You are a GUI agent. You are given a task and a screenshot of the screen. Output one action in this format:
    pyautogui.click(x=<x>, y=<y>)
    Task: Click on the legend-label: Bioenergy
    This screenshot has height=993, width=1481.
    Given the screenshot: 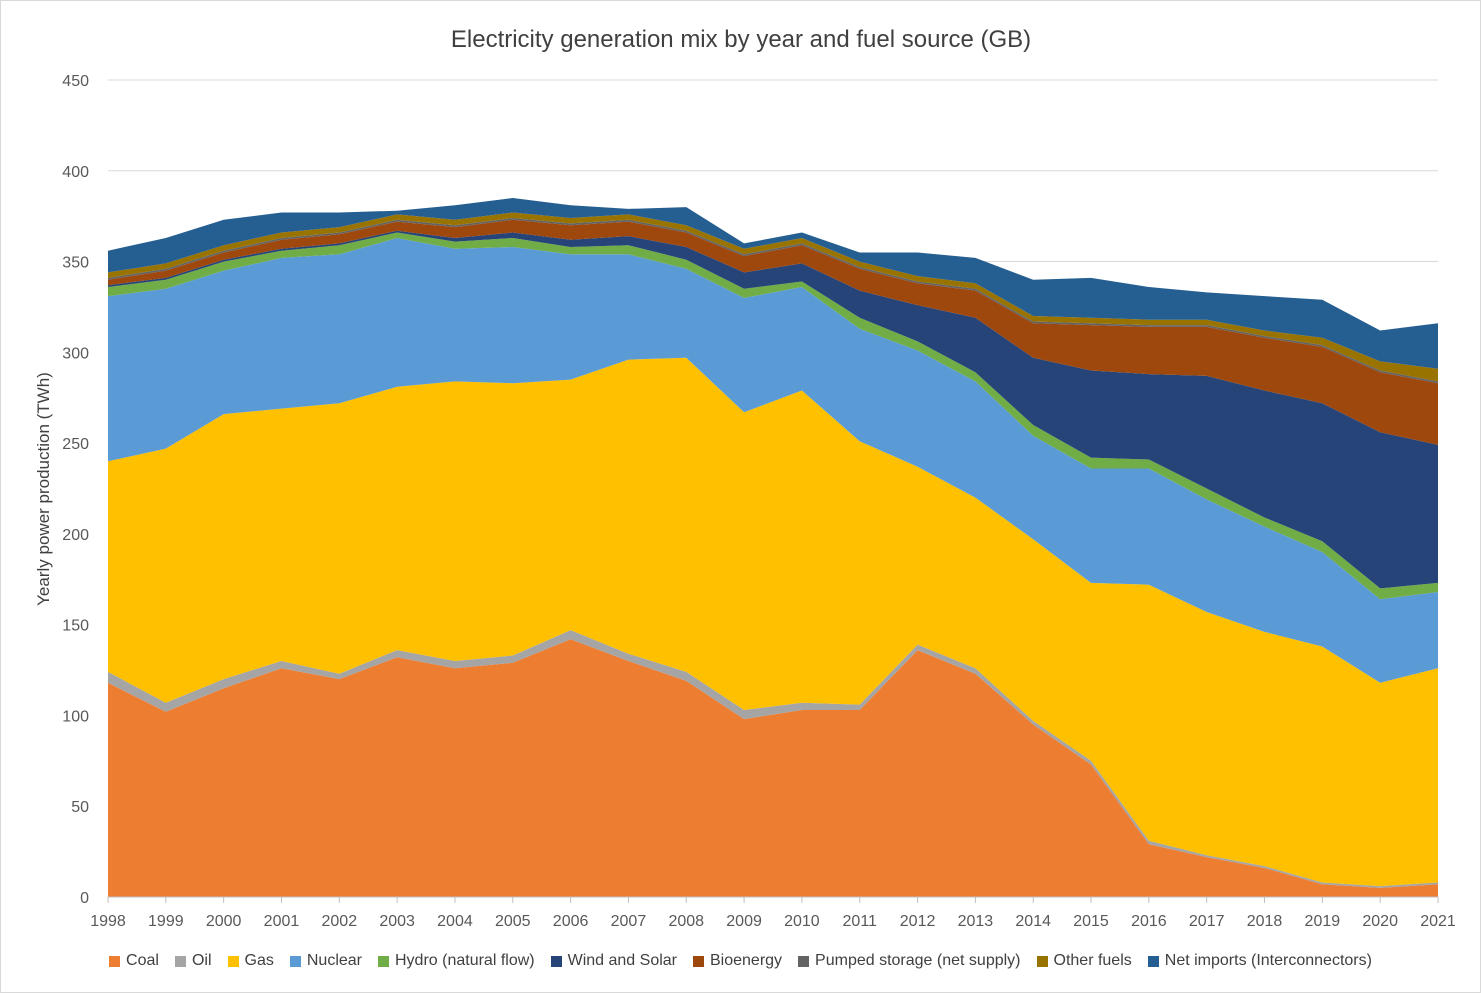 What is the action you would take?
    pyautogui.click(x=746, y=960)
    